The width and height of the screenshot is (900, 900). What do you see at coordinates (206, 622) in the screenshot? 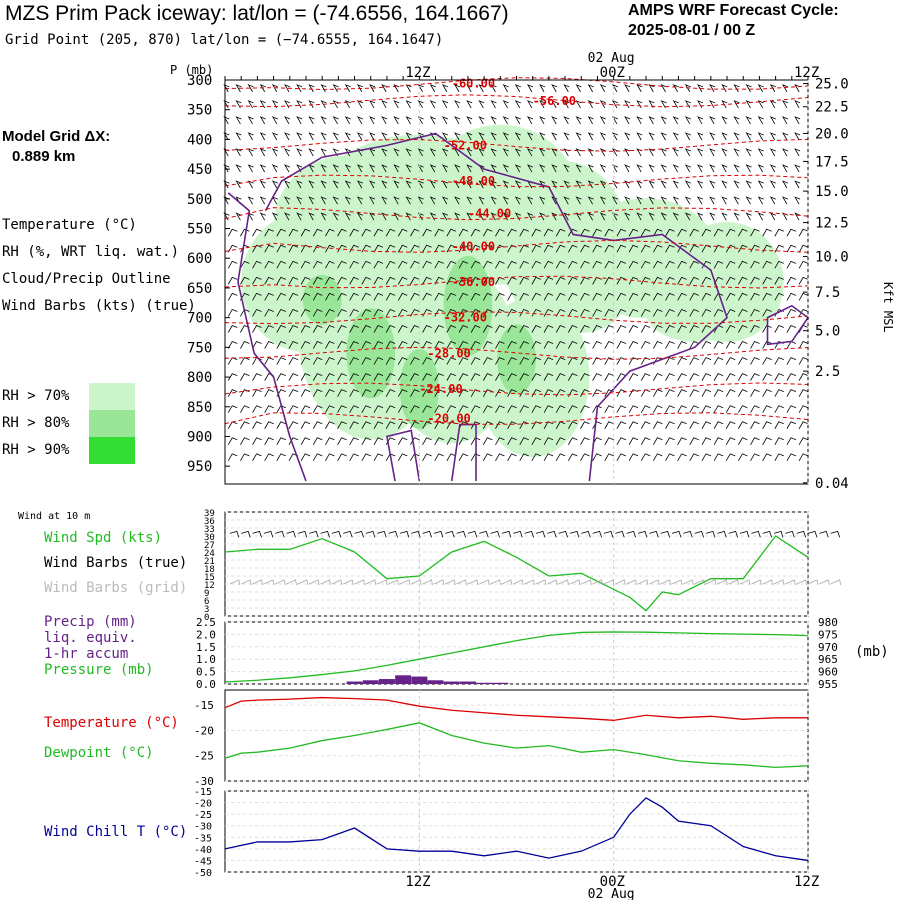
I see `precip-tick-label: 2.5` at bounding box center [206, 622].